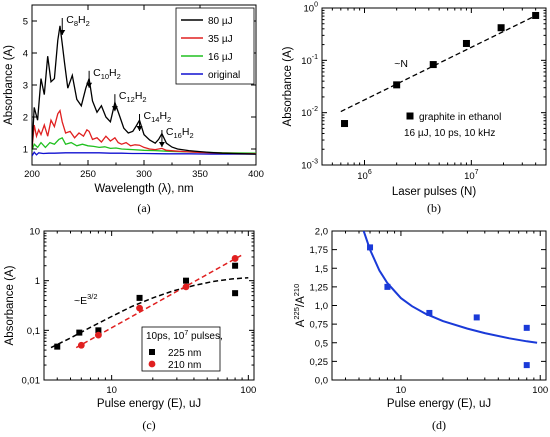 The width and height of the screenshot is (550, 437). What do you see at coordinates (439, 404) in the screenshot?
I see `panel-d-x-axis-label: Pulse energy (E), uJ` at bounding box center [439, 404].